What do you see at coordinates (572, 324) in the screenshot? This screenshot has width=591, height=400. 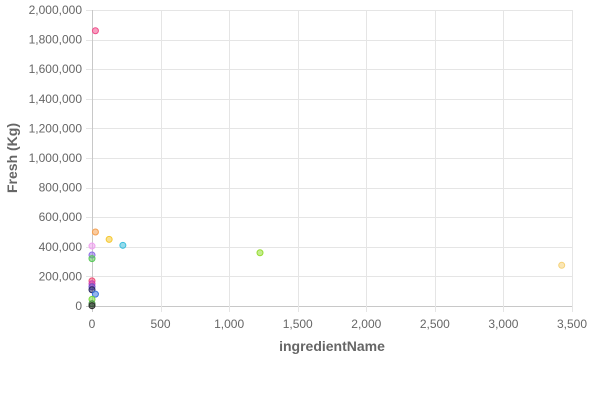 I see `x-tick-label: 3,500` at bounding box center [572, 324].